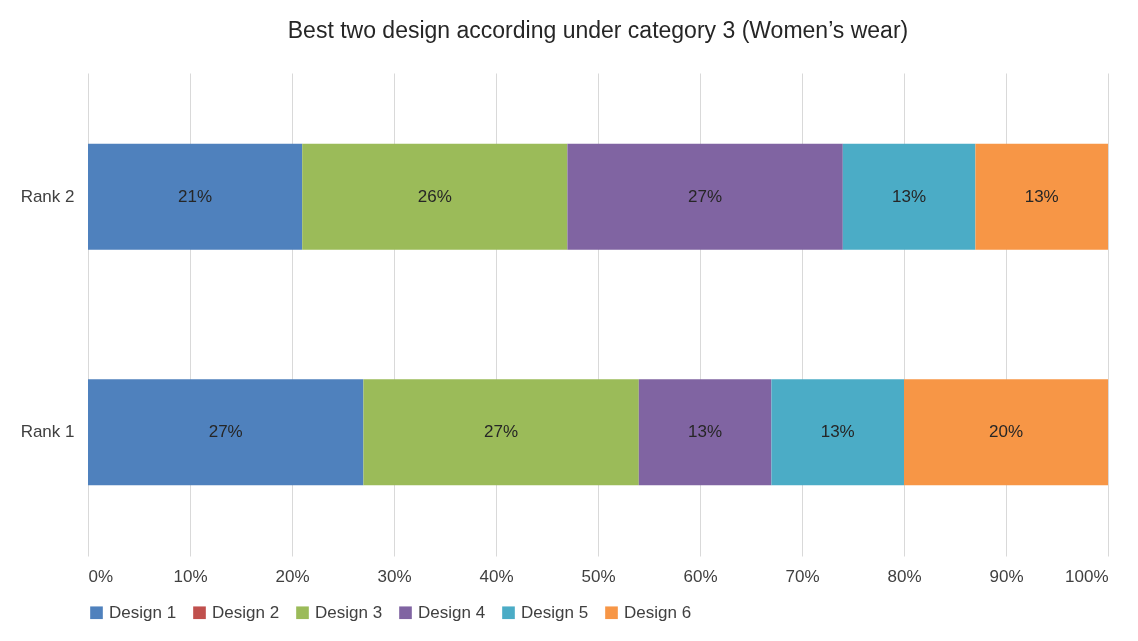 The width and height of the screenshot is (1138, 641). Describe the element at coordinates (598, 576) in the screenshot. I see `x-tick-label: 50%` at that location.